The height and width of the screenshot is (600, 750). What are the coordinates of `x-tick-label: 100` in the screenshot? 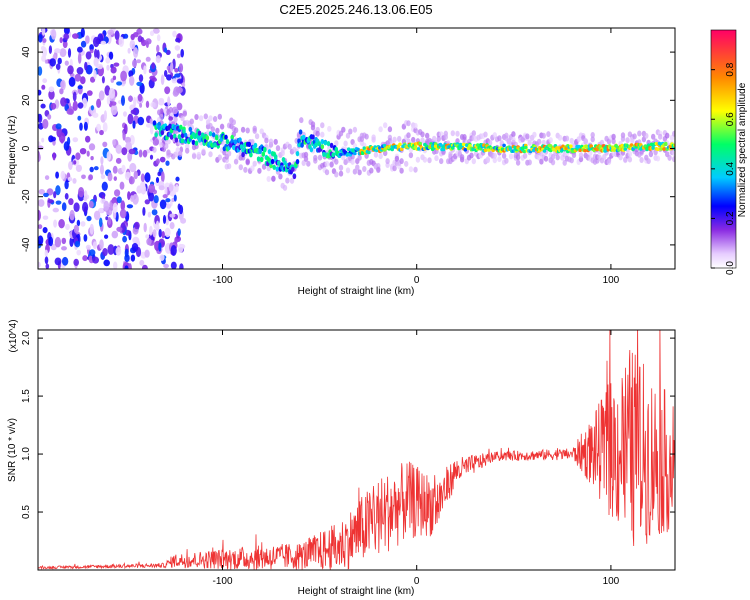 It's located at (611, 581).